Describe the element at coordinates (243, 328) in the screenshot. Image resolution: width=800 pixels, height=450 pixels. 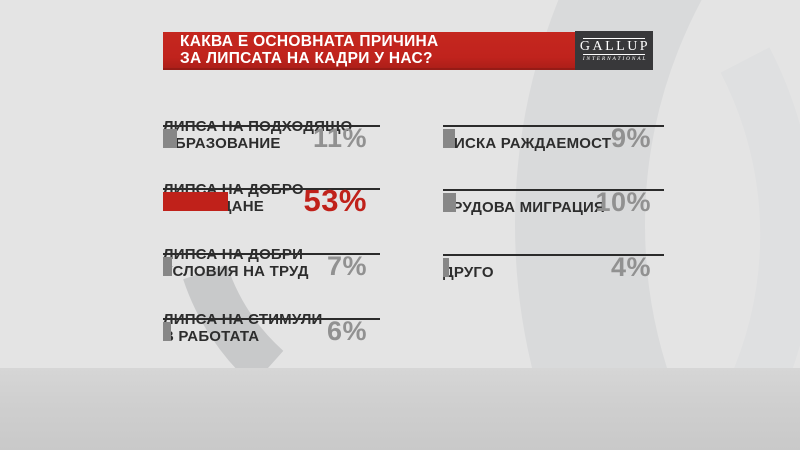
I see `bar-item-label: ЛИПСА НА СТИМУЛИ В РАБОТАТА` at that location.